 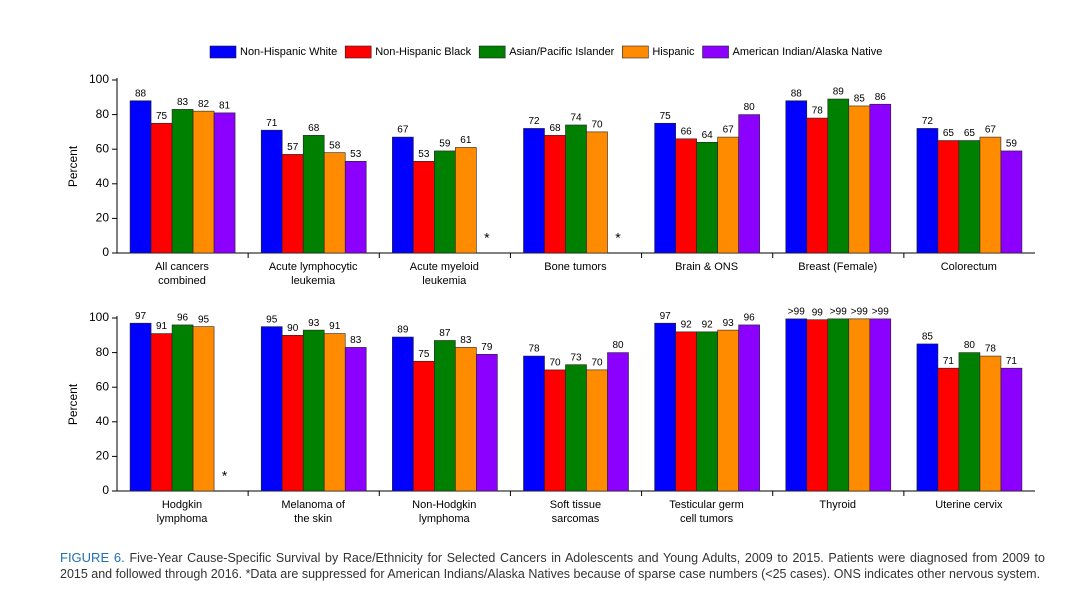 What do you see at coordinates (105, 490) in the screenshot?
I see `y-tick-label: 0` at bounding box center [105, 490].